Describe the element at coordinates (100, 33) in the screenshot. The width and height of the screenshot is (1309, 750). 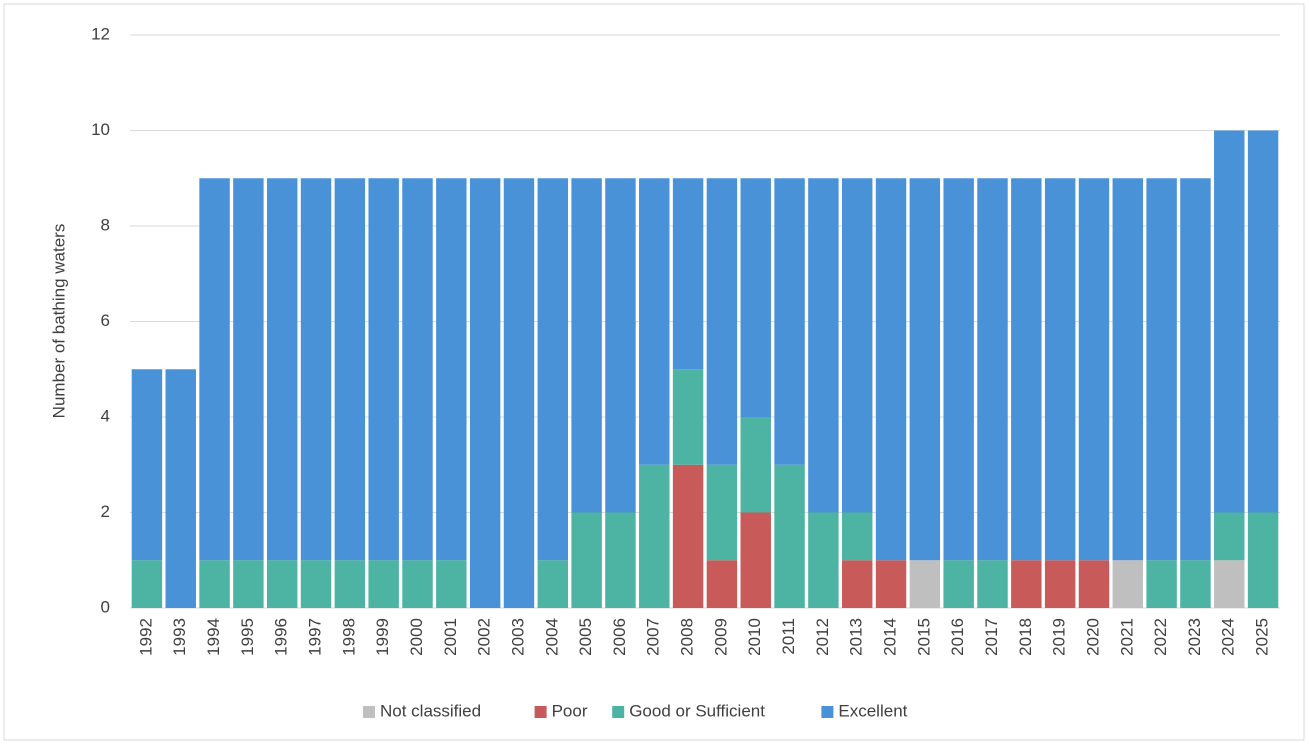
I see `y-tick-label: 12` at that location.